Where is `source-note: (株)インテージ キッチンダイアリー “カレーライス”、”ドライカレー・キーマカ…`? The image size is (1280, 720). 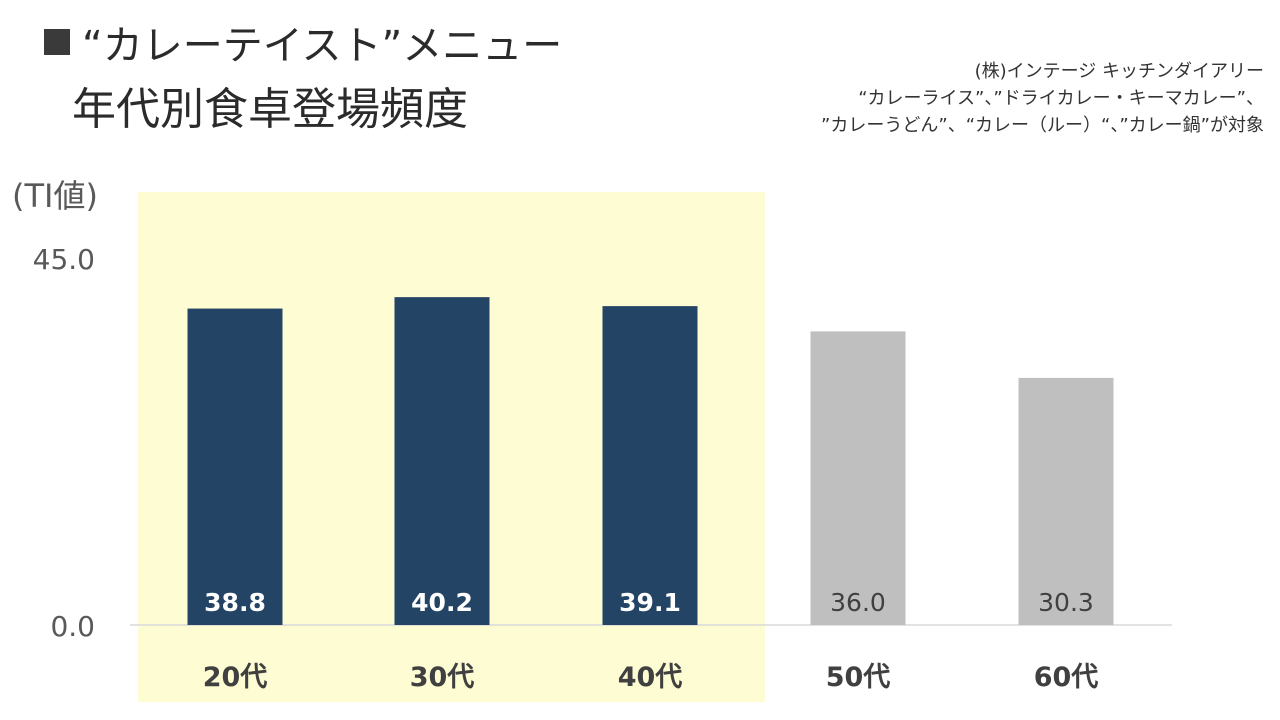
source-note: (株)インテージ キッチンダイアリー “カレーライス”、”ドライカレー・キーマカ… is located at coordinates (1042, 98).